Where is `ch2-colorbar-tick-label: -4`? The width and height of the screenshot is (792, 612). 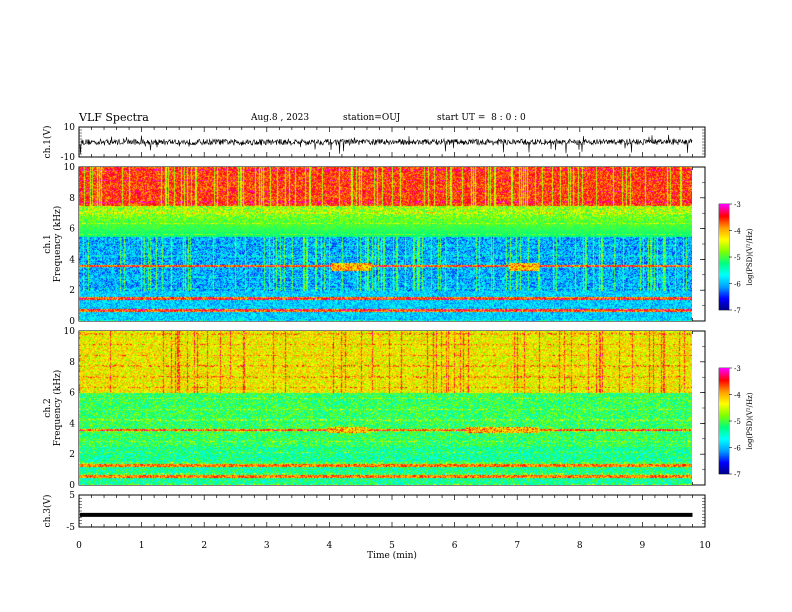 ch2-colorbar-tick-label: -4 is located at coordinates (737, 396).